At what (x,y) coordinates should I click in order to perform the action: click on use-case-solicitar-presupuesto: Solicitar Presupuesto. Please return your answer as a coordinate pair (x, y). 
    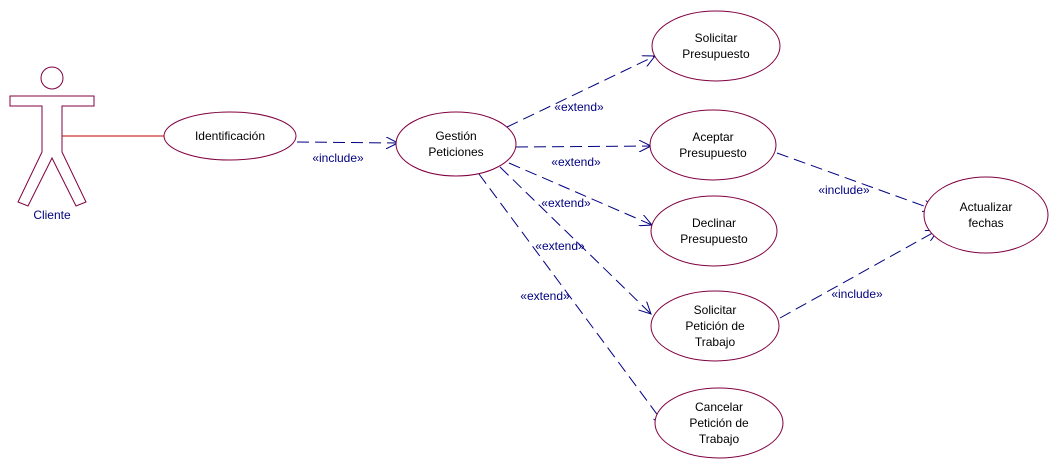
    Looking at the image, I should click on (716, 46).